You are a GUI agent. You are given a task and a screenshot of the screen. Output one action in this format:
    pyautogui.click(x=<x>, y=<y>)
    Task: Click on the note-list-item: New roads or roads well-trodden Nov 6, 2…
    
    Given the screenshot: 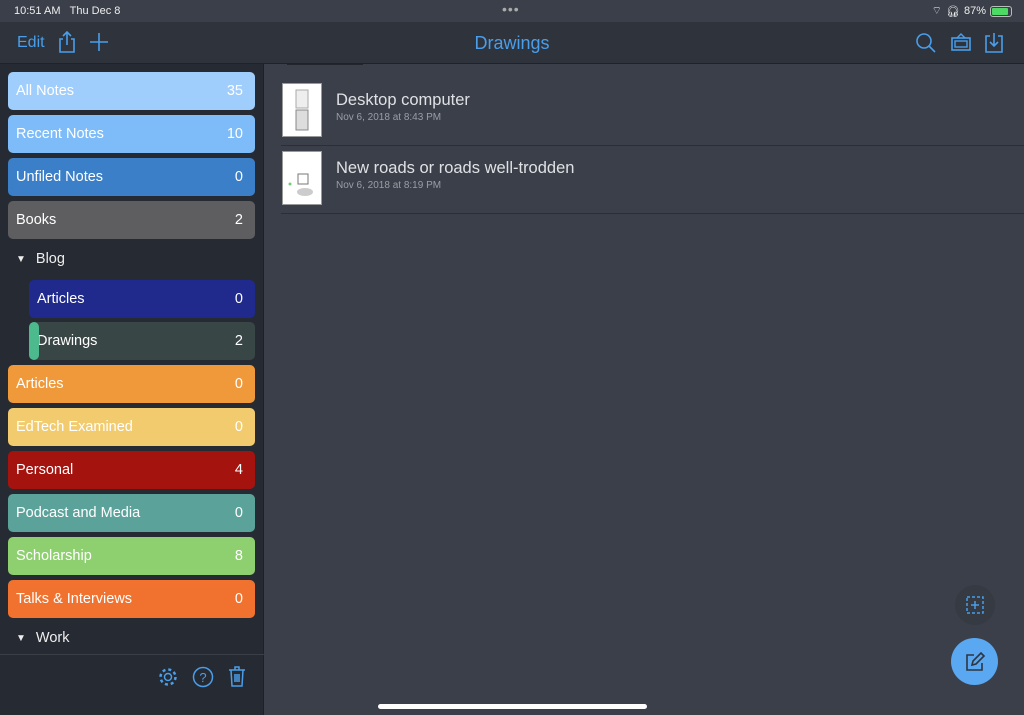 What is the action you would take?
    pyautogui.click(x=652, y=180)
    